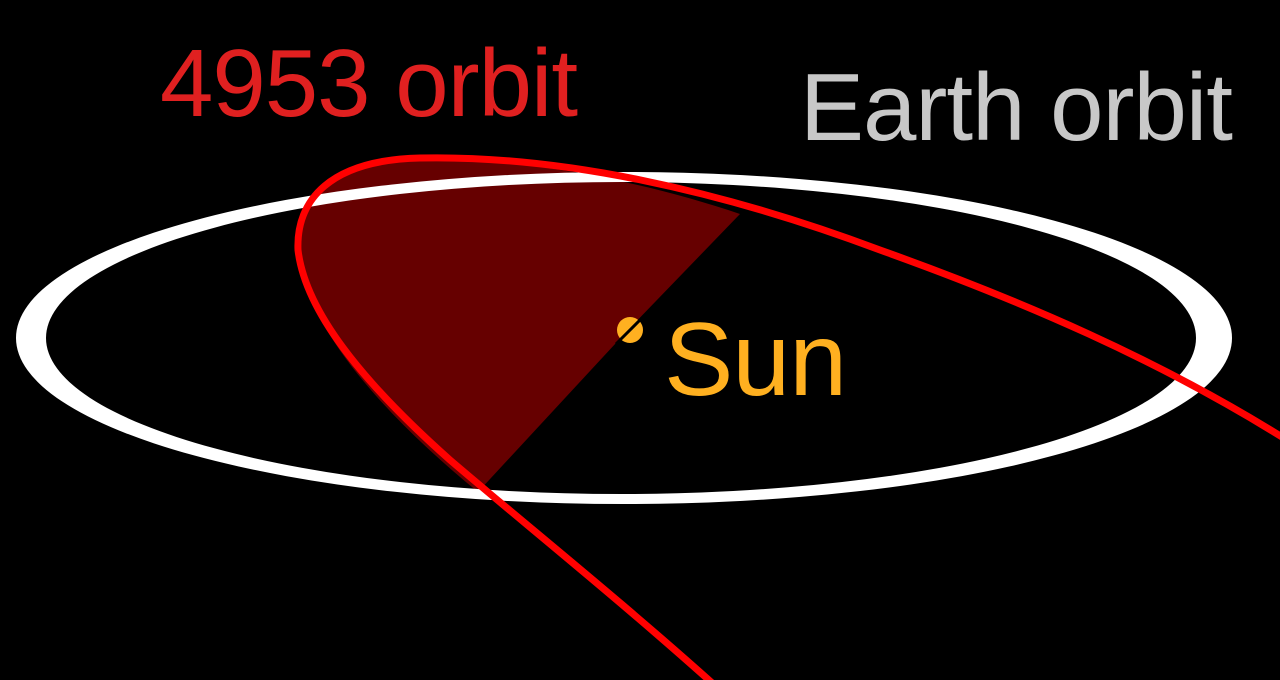 The height and width of the screenshot is (680, 1280). Describe the element at coordinates (755, 360) in the screenshot. I see `sun-label: Sun` at that location.